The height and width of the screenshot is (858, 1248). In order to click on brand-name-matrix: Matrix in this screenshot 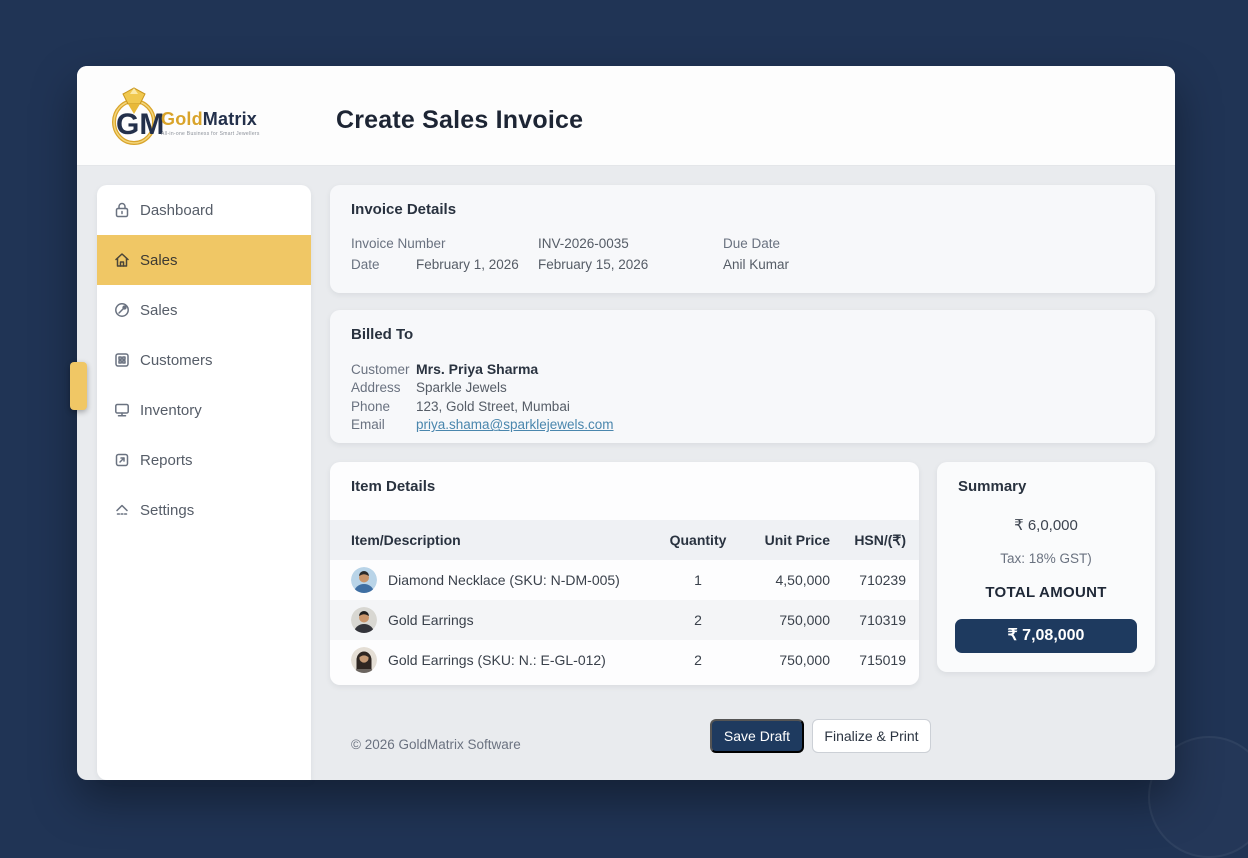, I will do `click(230, 119)`.